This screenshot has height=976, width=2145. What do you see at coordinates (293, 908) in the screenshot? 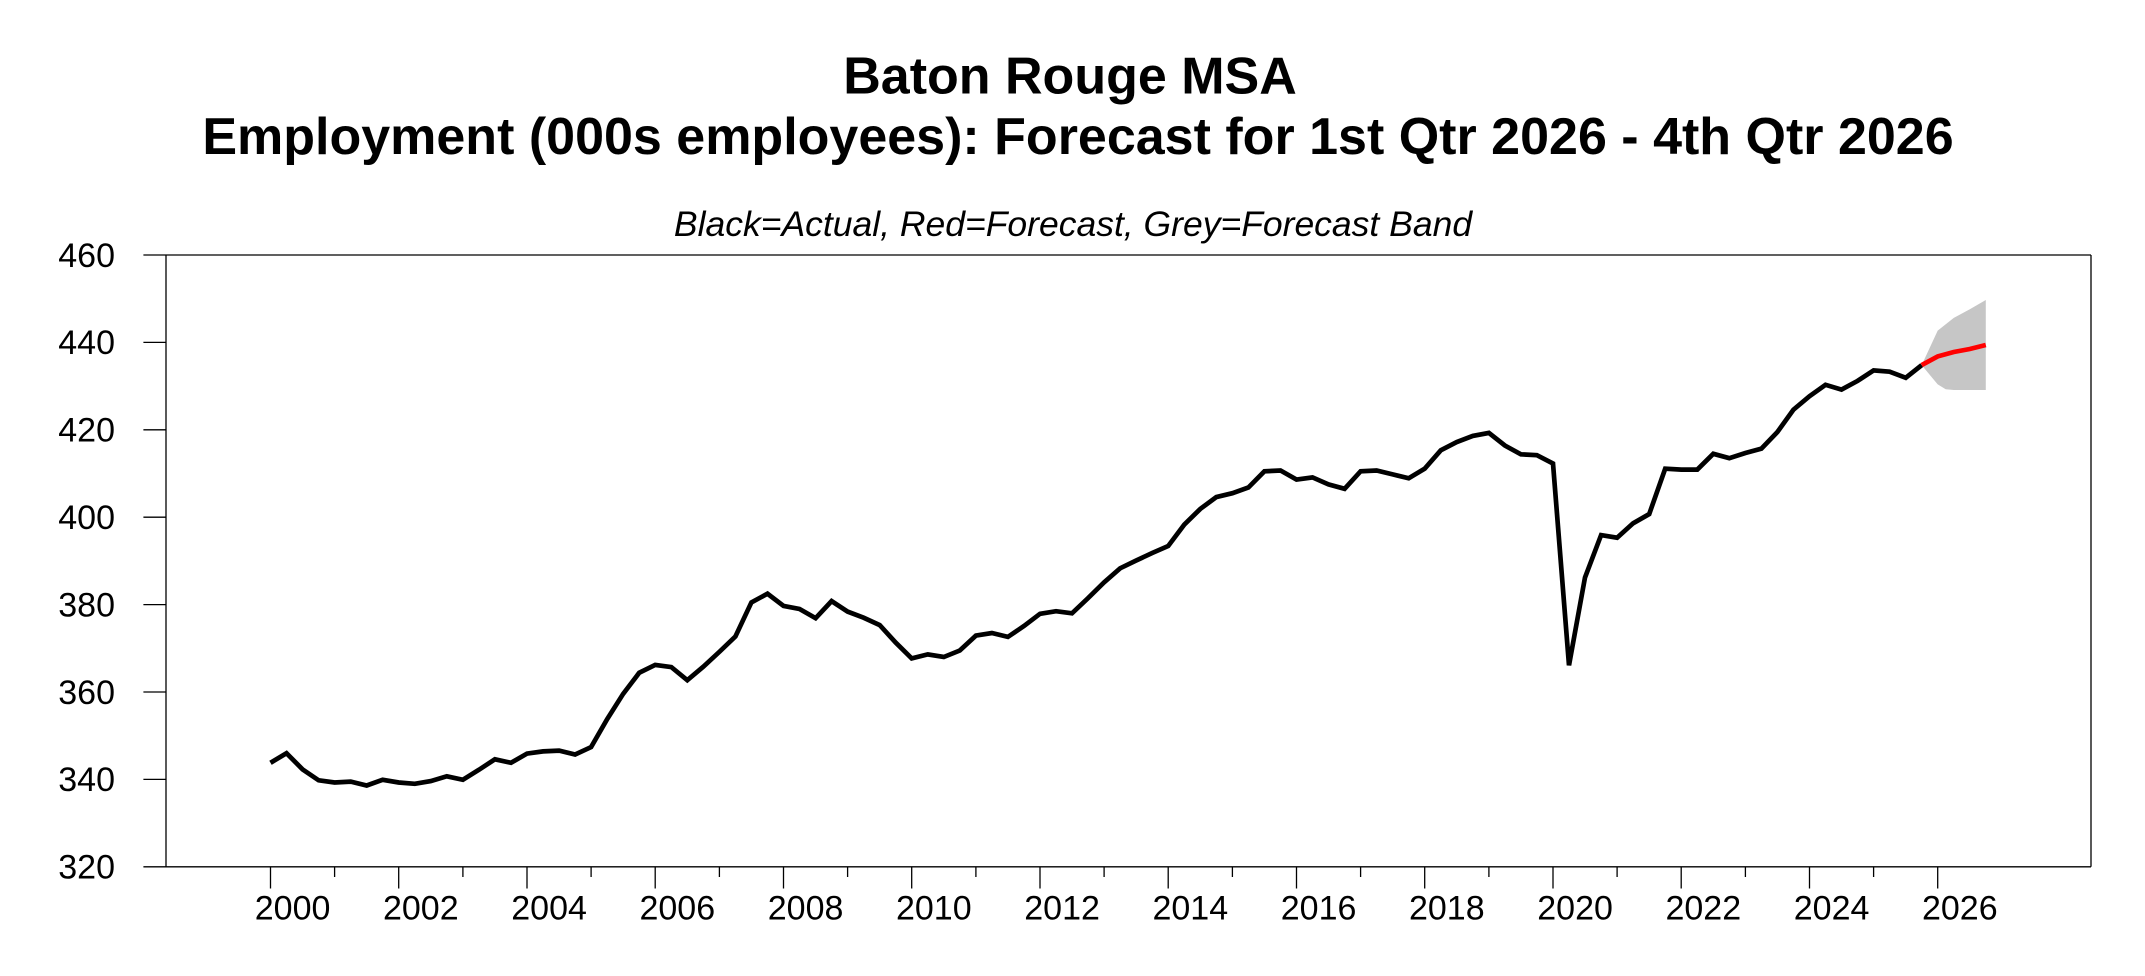
I see `svg-text: 2000` at bounding box center [293, 908].